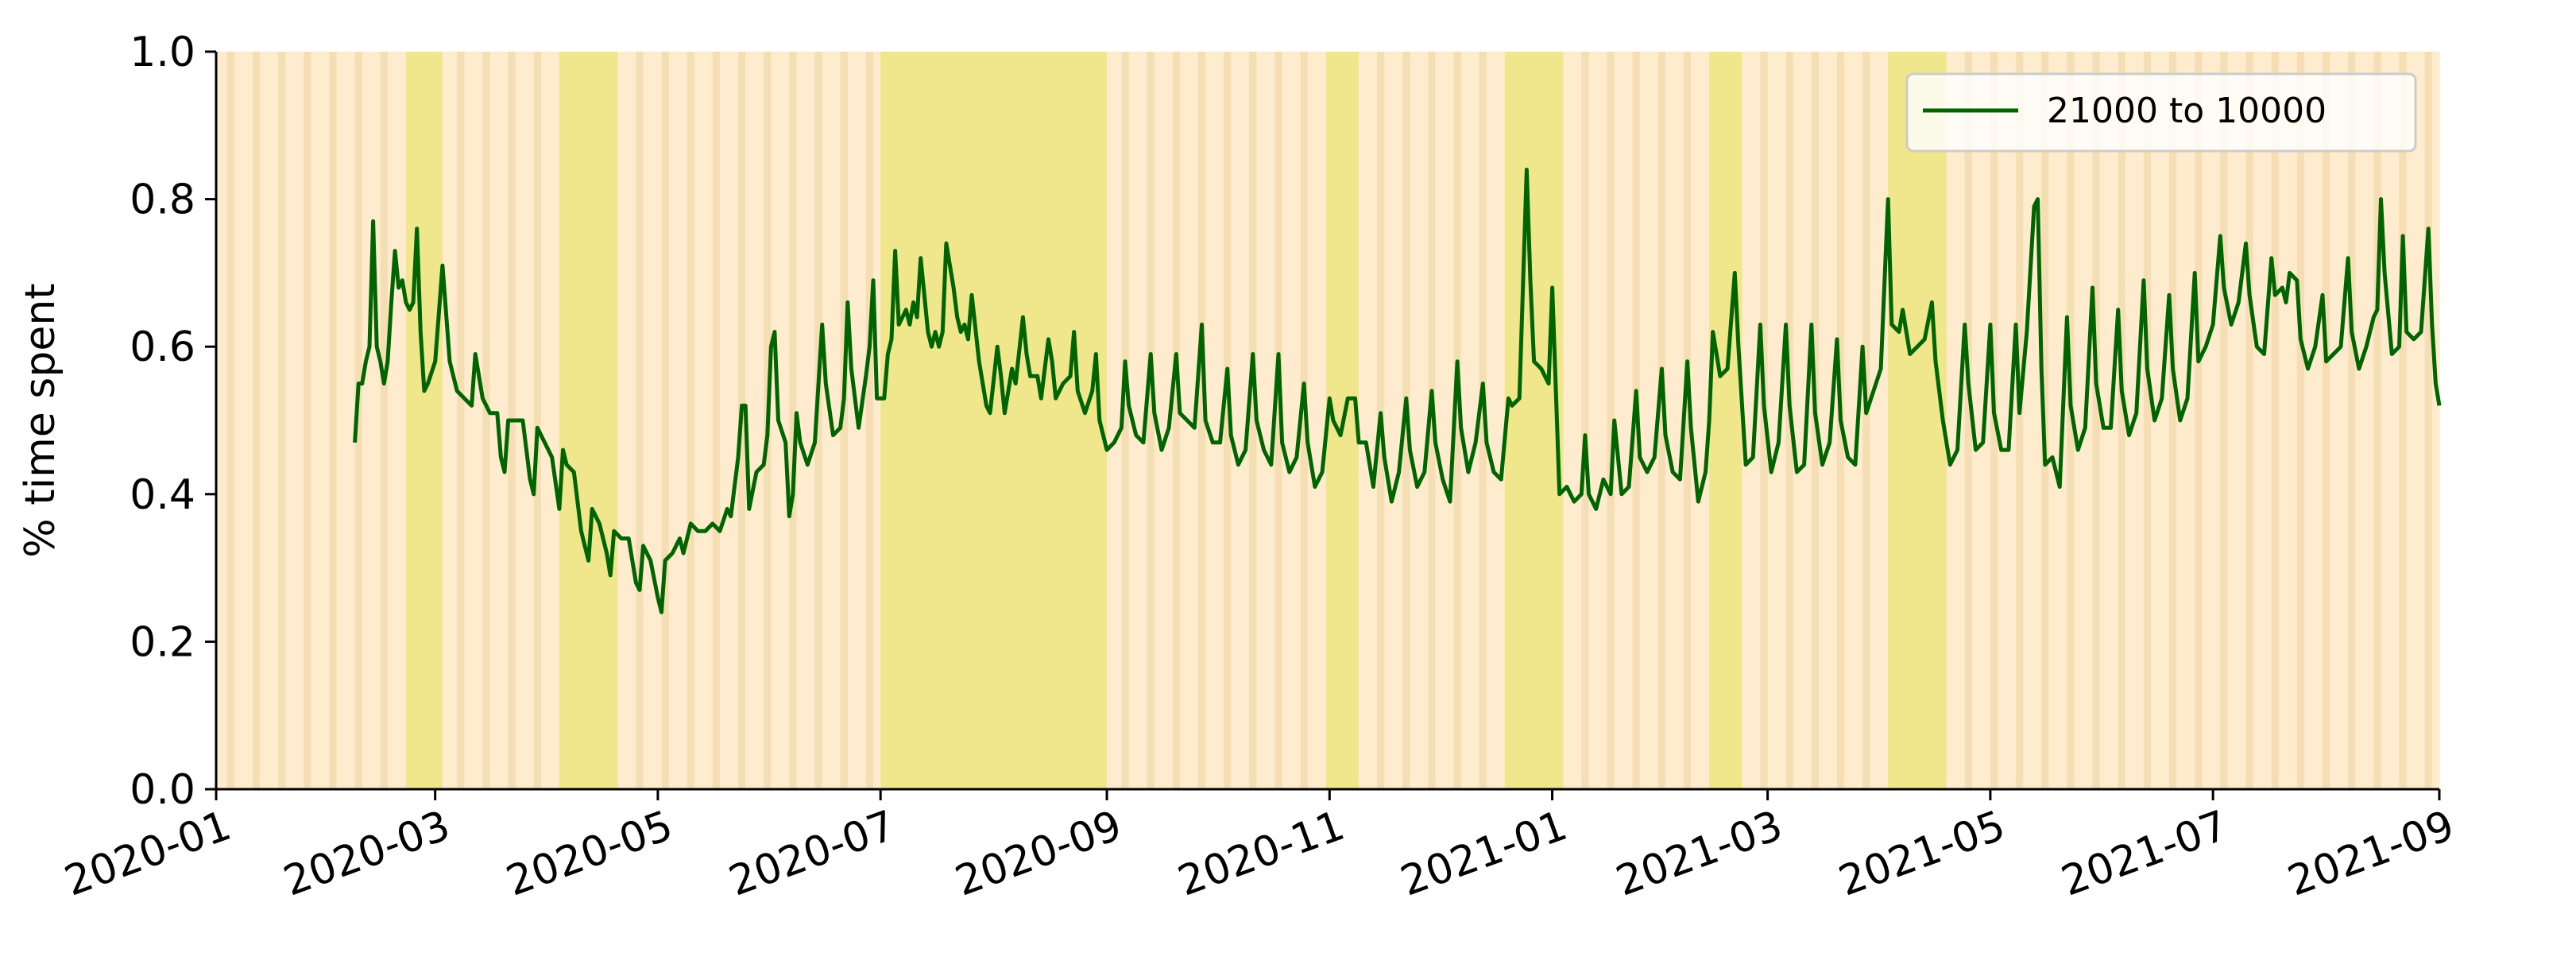 The height and width of the screenshot is (972, 2576). I want to click on y-tick-label: 0.8, so click(162, 200).